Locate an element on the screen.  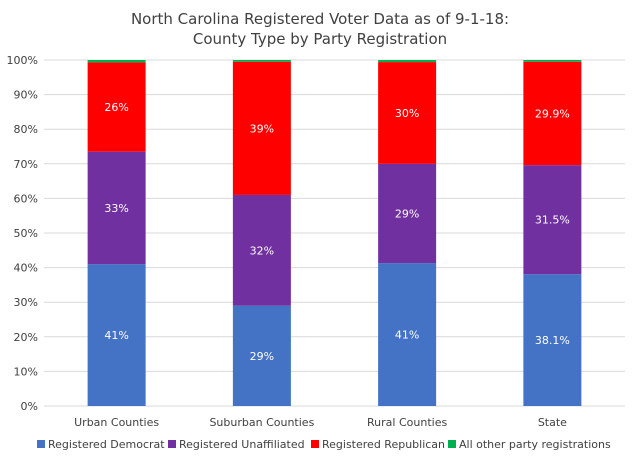
legend-label: Registered Democrat is located at coordinates (106, 444).